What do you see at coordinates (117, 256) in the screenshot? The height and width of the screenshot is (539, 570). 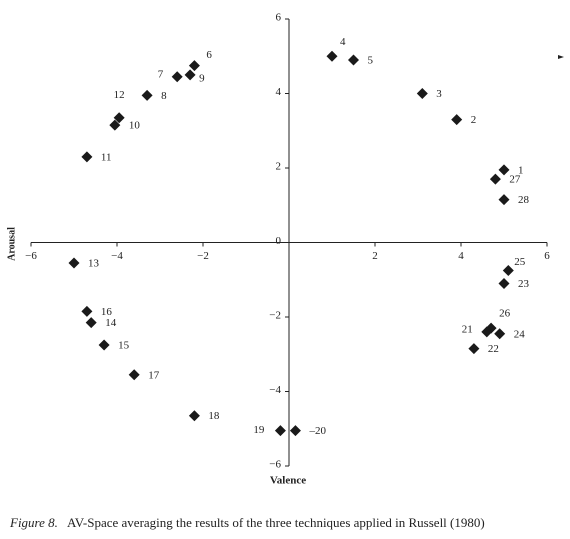 I see `x-tick-label: −4` at bounding box center [117, 256].